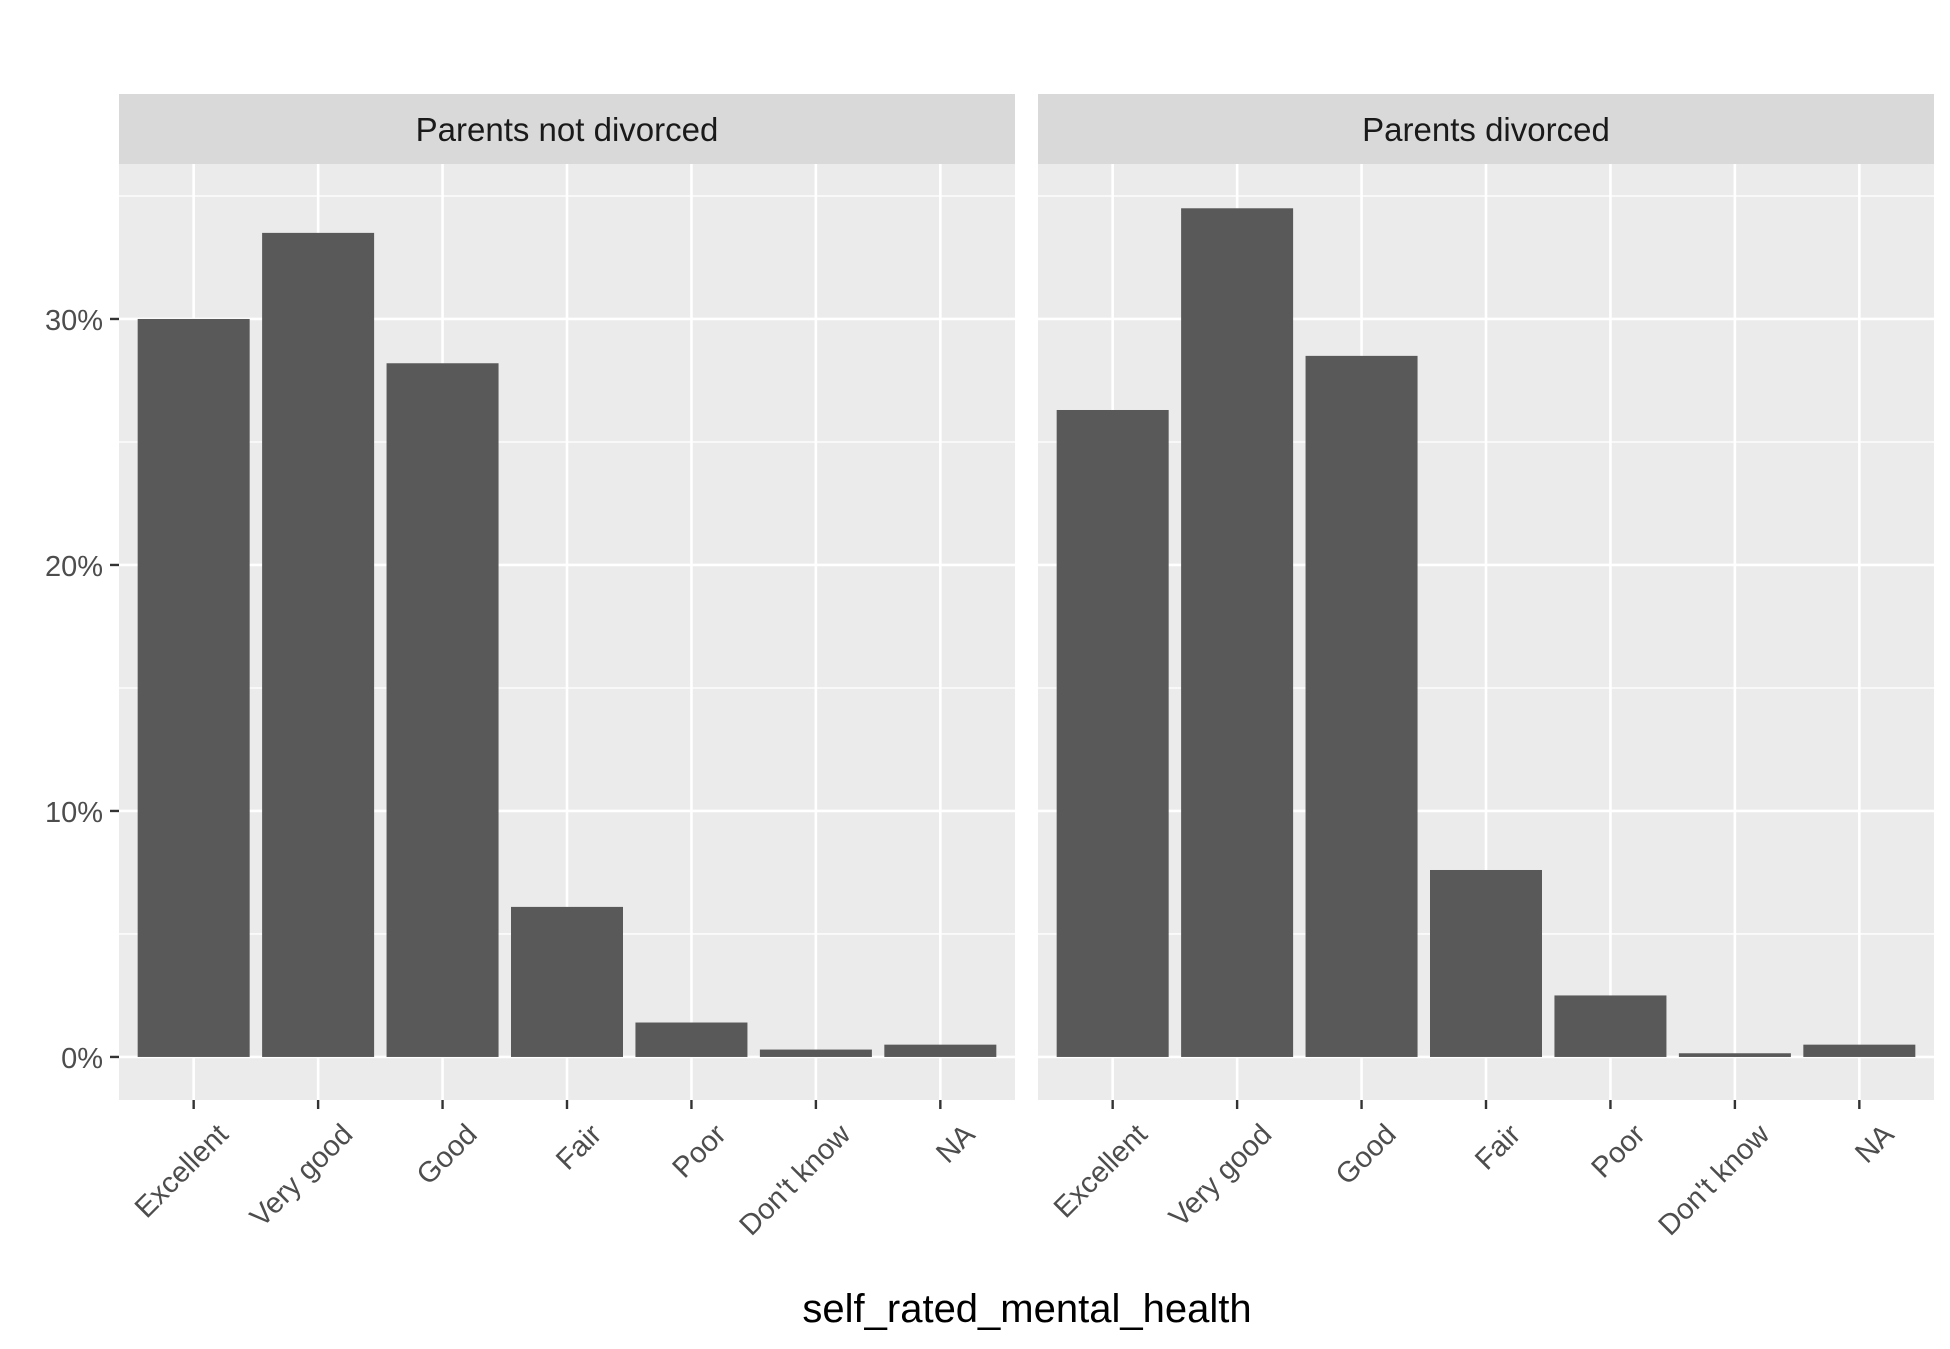  I want to click on facet-strip-label: Parents divorced, so click(1486, 129).